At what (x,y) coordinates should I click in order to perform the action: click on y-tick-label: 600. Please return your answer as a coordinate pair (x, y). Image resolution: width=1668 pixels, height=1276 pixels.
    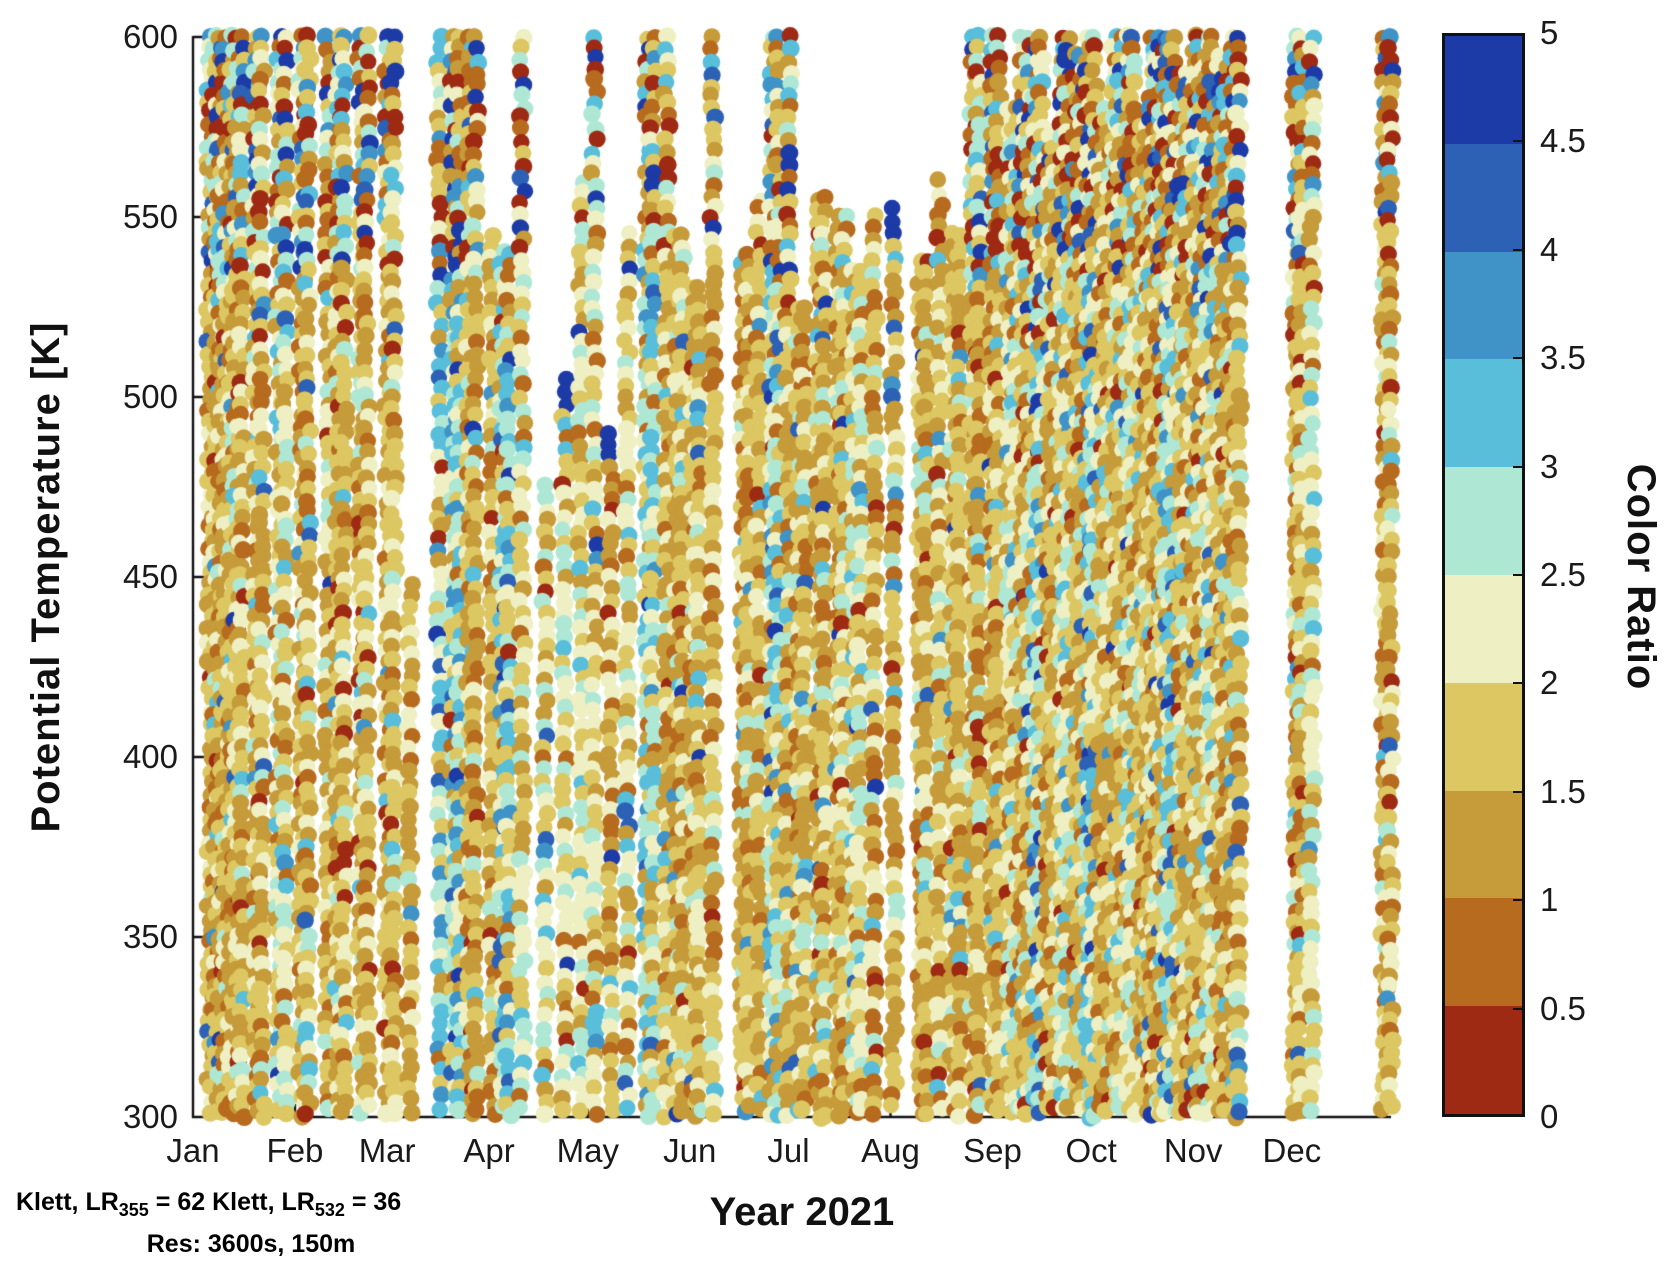
    Looking at the image, I should click on (150, 36).